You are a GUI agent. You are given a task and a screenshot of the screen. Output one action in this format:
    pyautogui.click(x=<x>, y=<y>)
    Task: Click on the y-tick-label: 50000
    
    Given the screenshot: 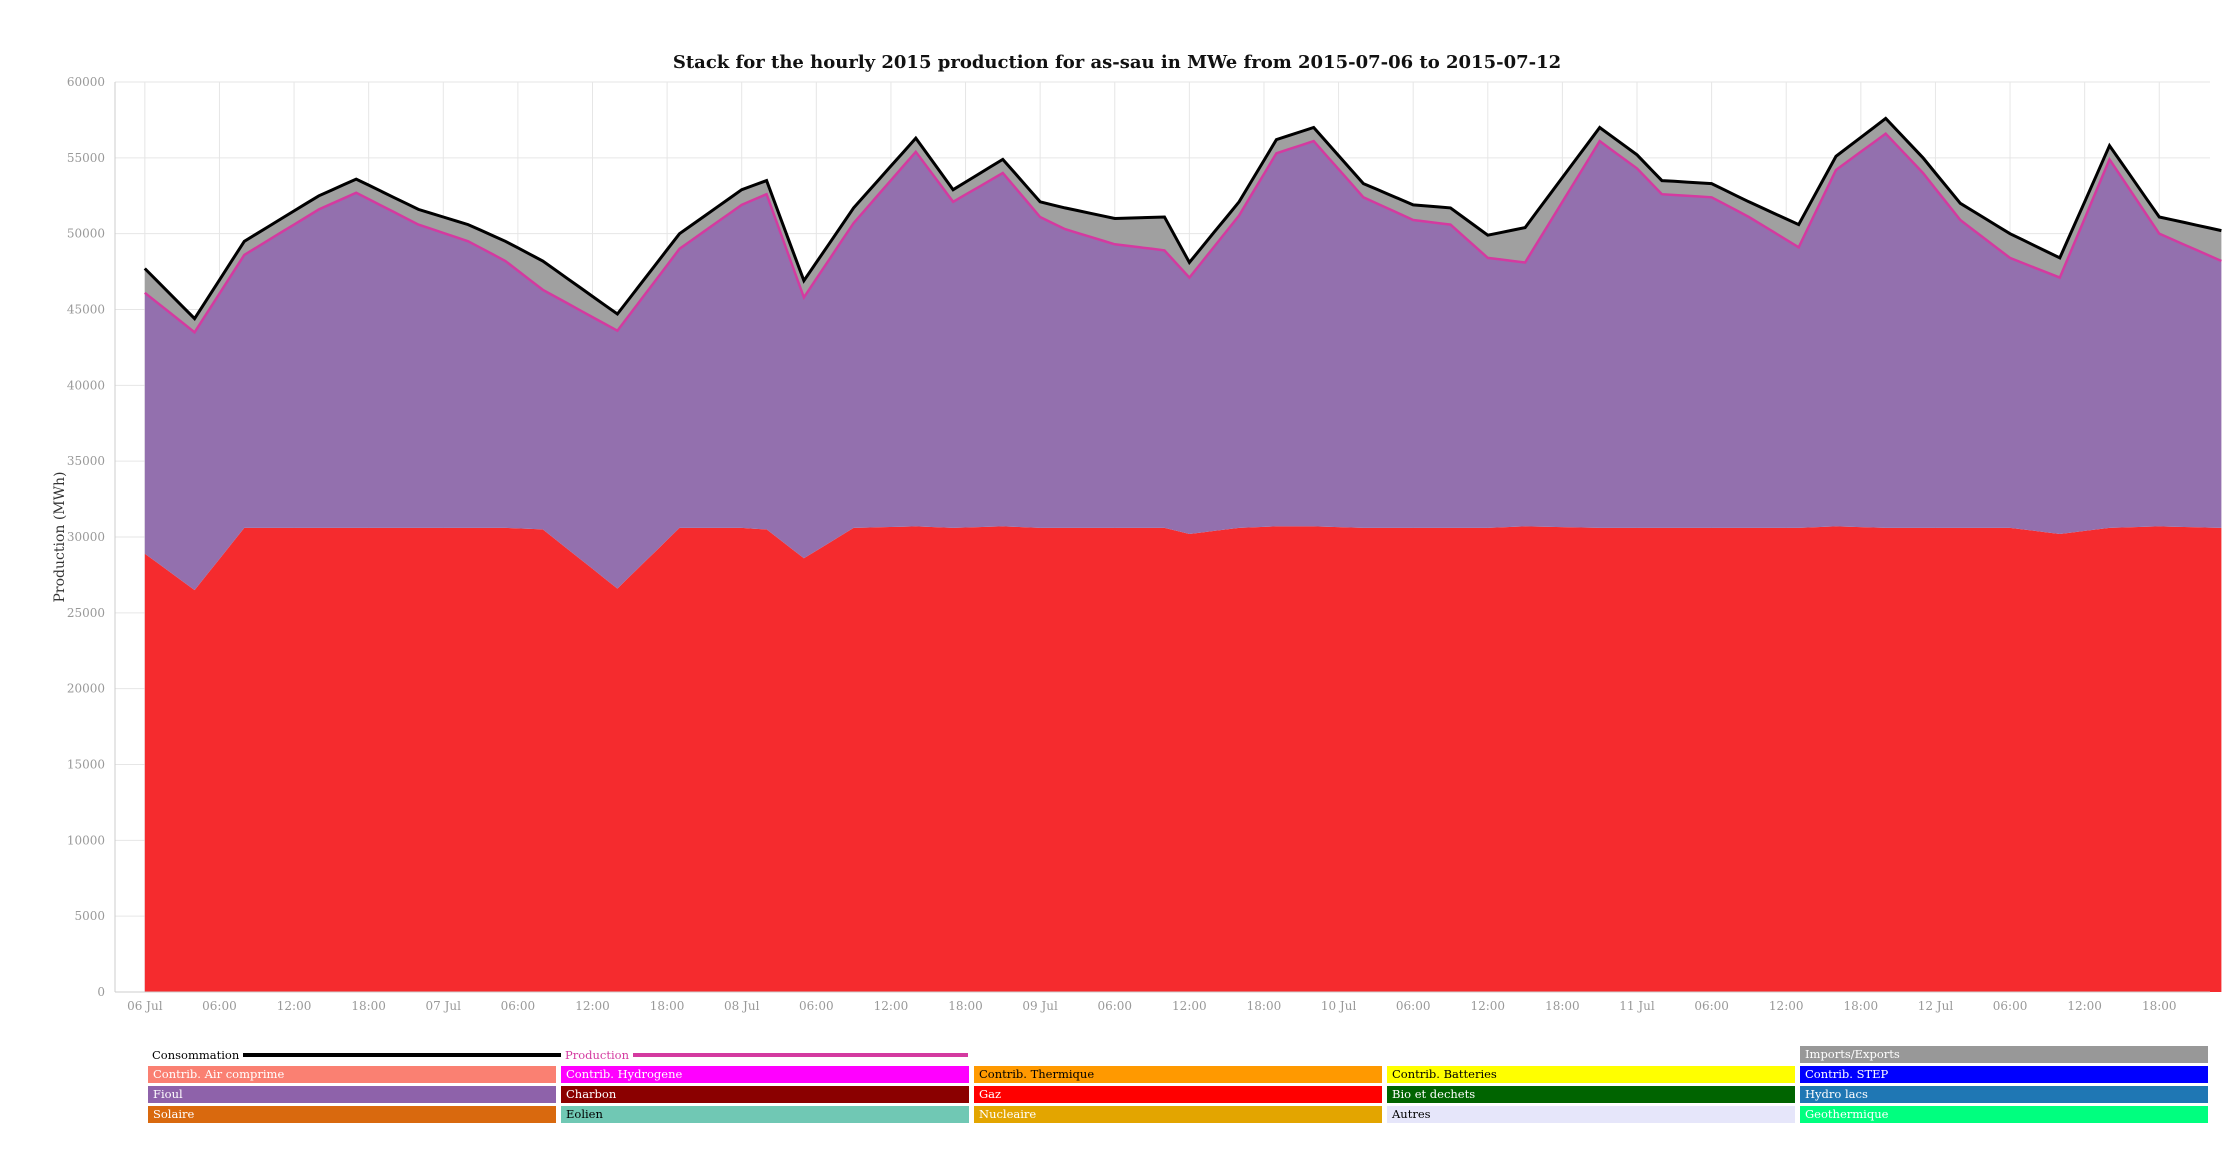 What is the action you would take?
    pyautogui.click(x=86, y=234)
    